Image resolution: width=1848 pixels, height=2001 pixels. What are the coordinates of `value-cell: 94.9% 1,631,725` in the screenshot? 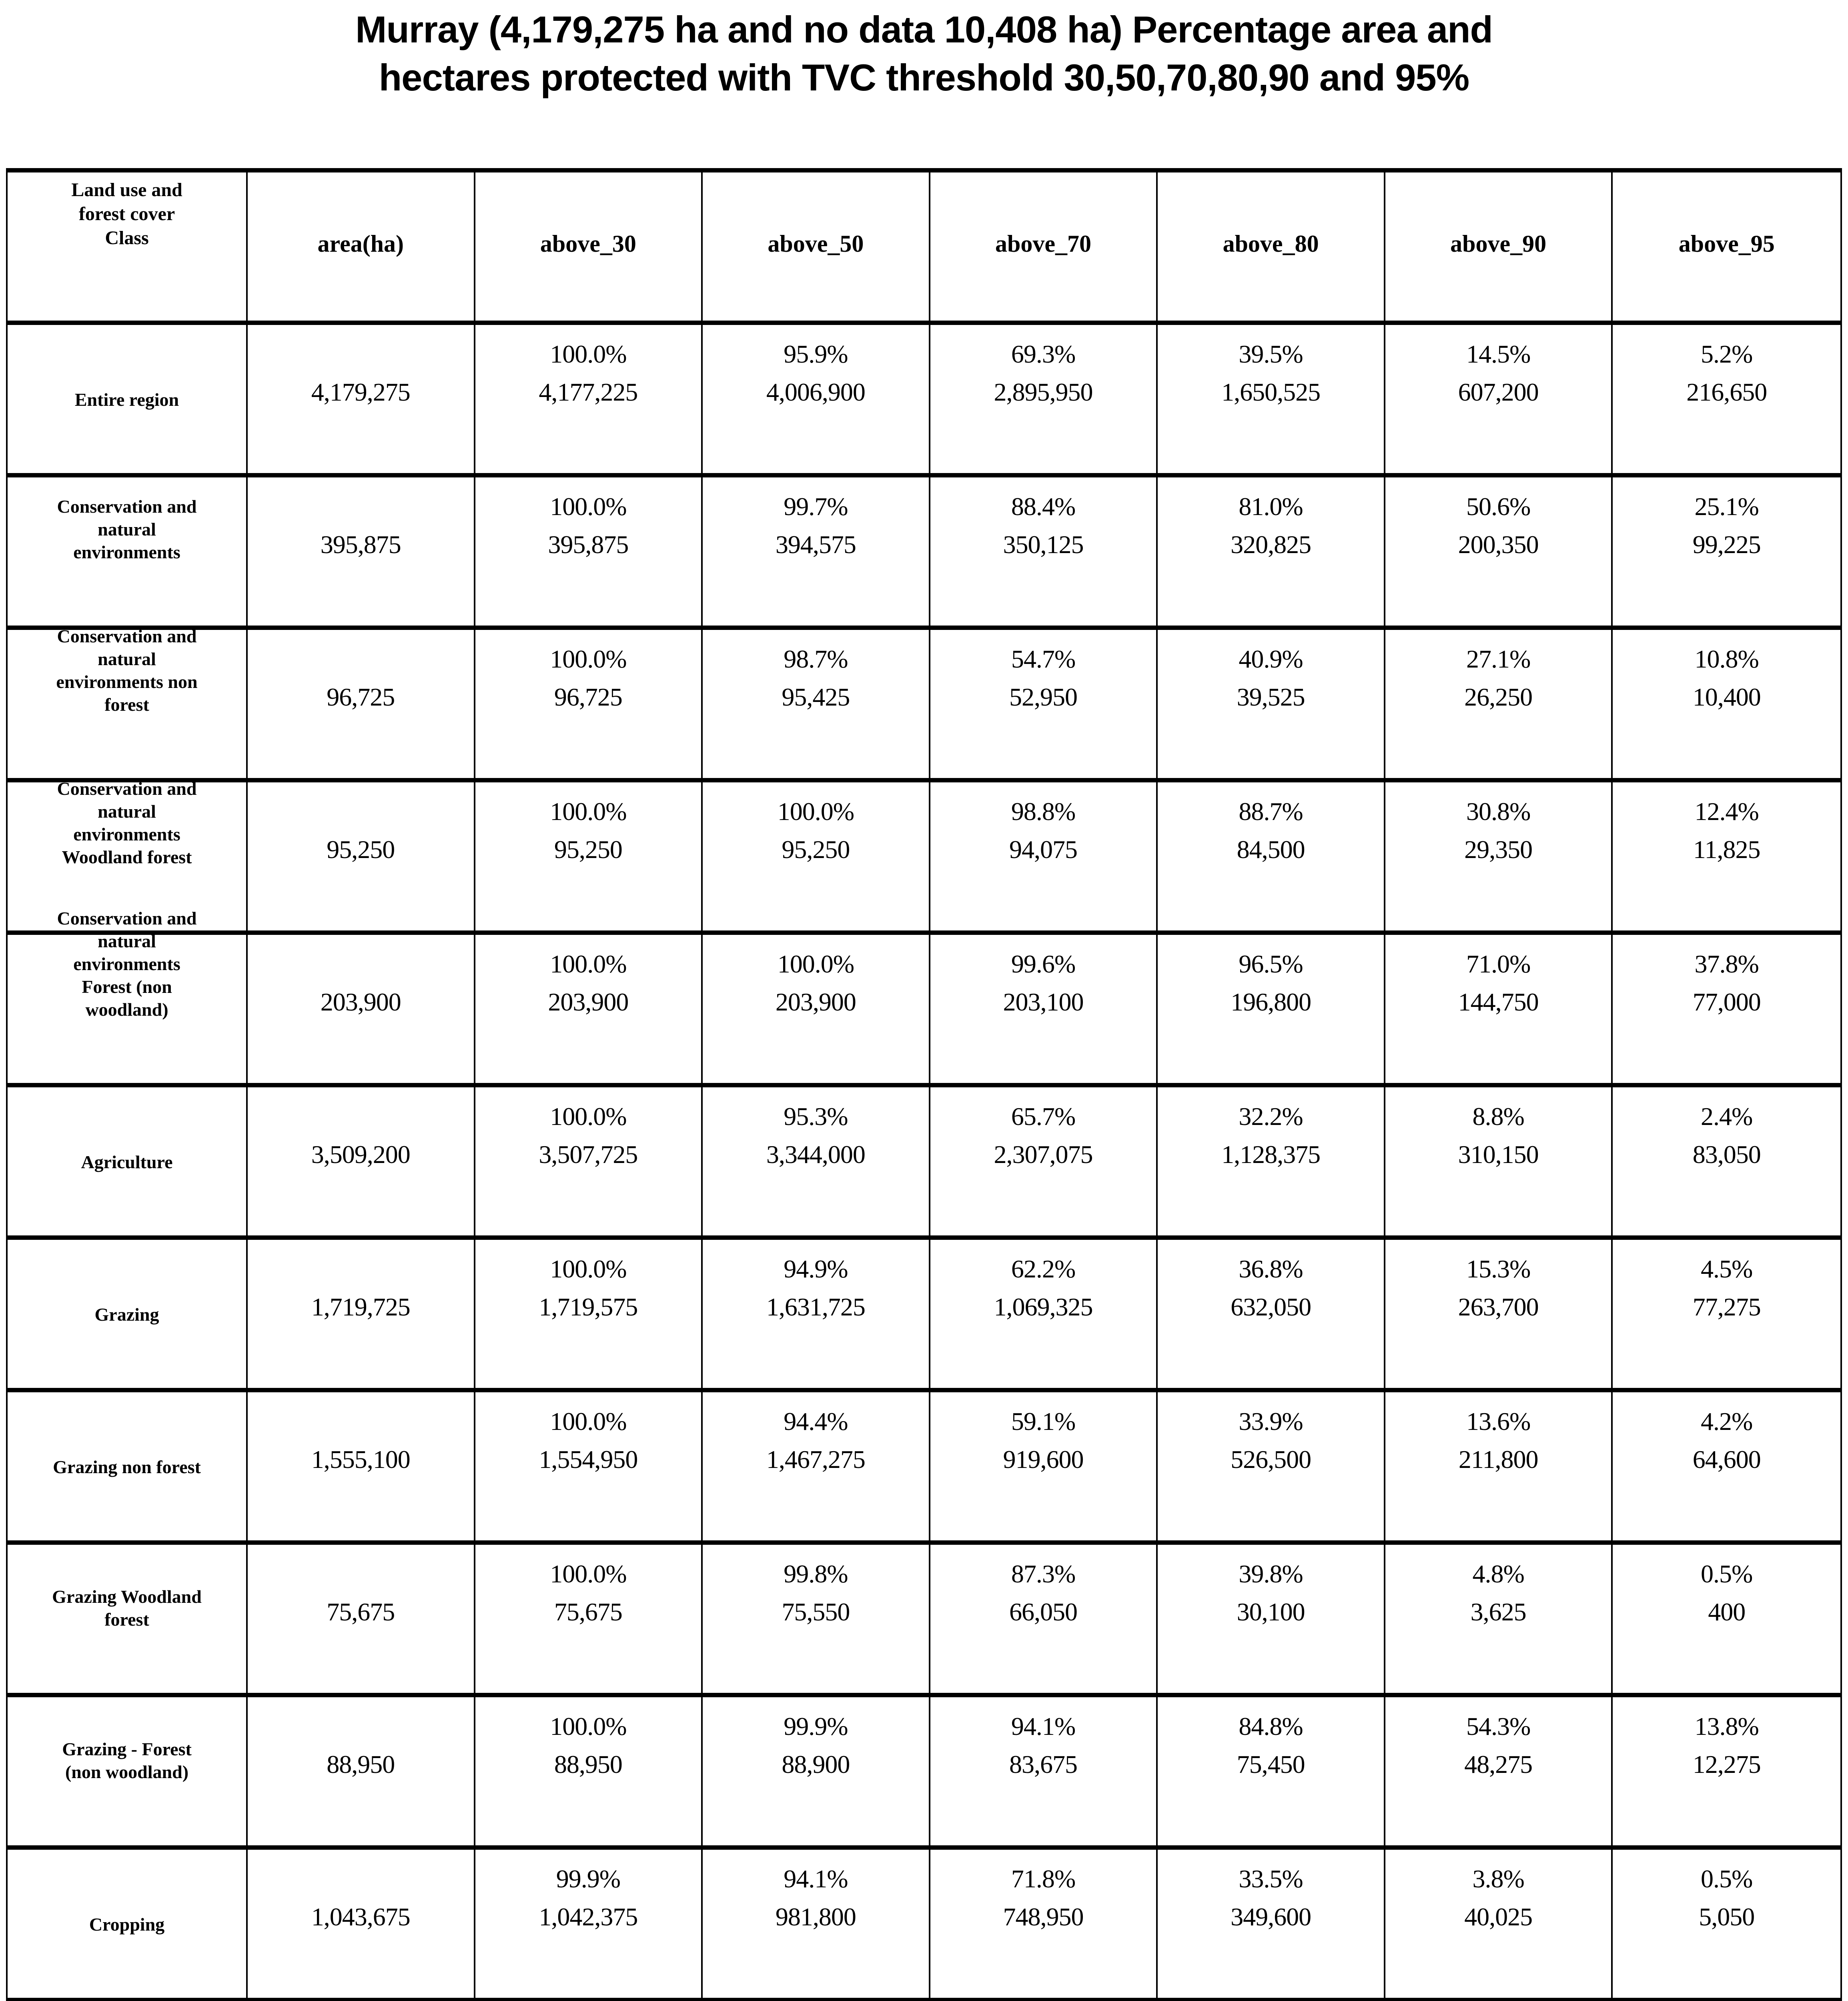 It's located at (816, 1316).